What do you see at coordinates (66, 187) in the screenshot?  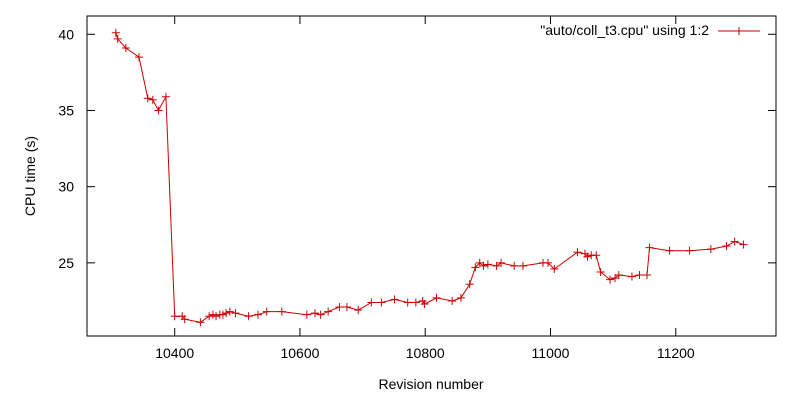 I see `y-tick-label: 30` at bounding box center [66, 187].